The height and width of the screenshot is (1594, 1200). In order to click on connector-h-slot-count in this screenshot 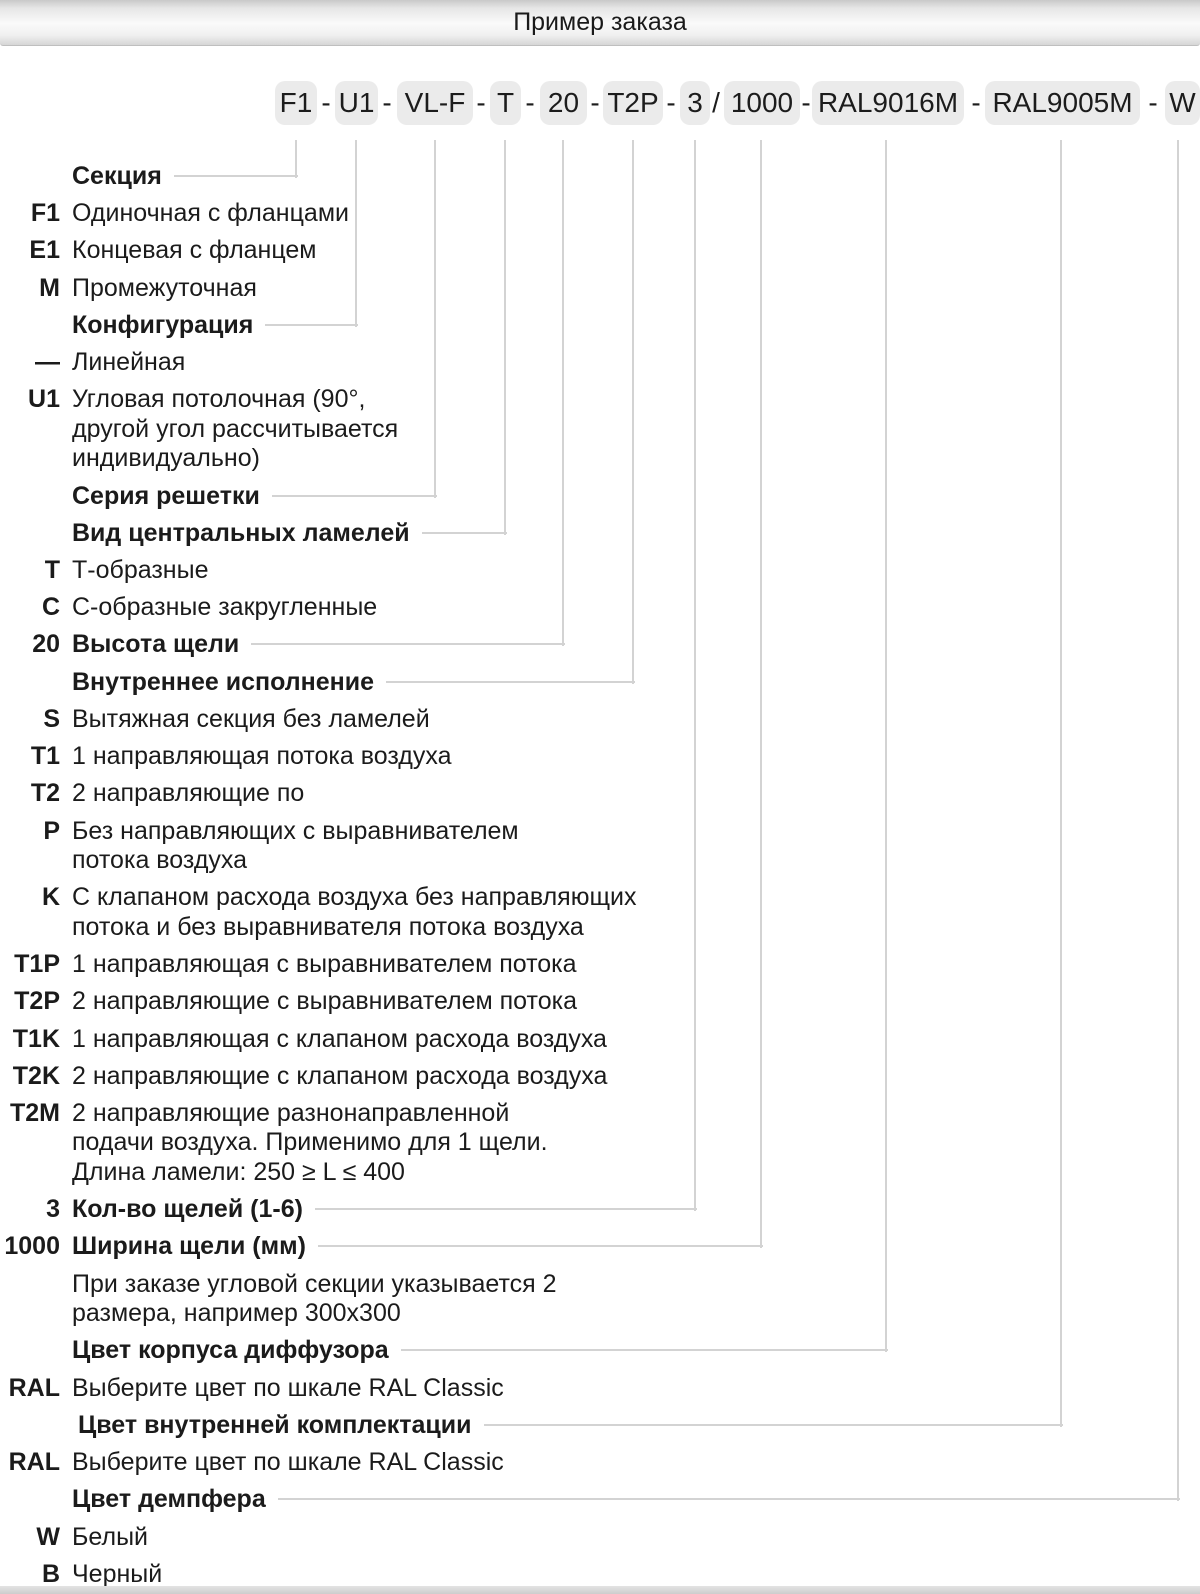, I will do `click(505, 1209)`.